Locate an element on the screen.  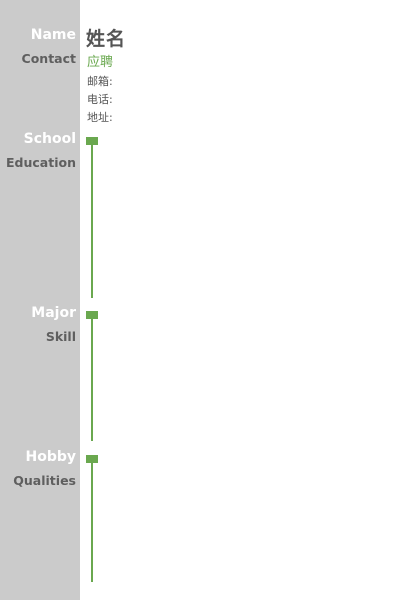
education-timeline-line is located at coordinates (92, 221).